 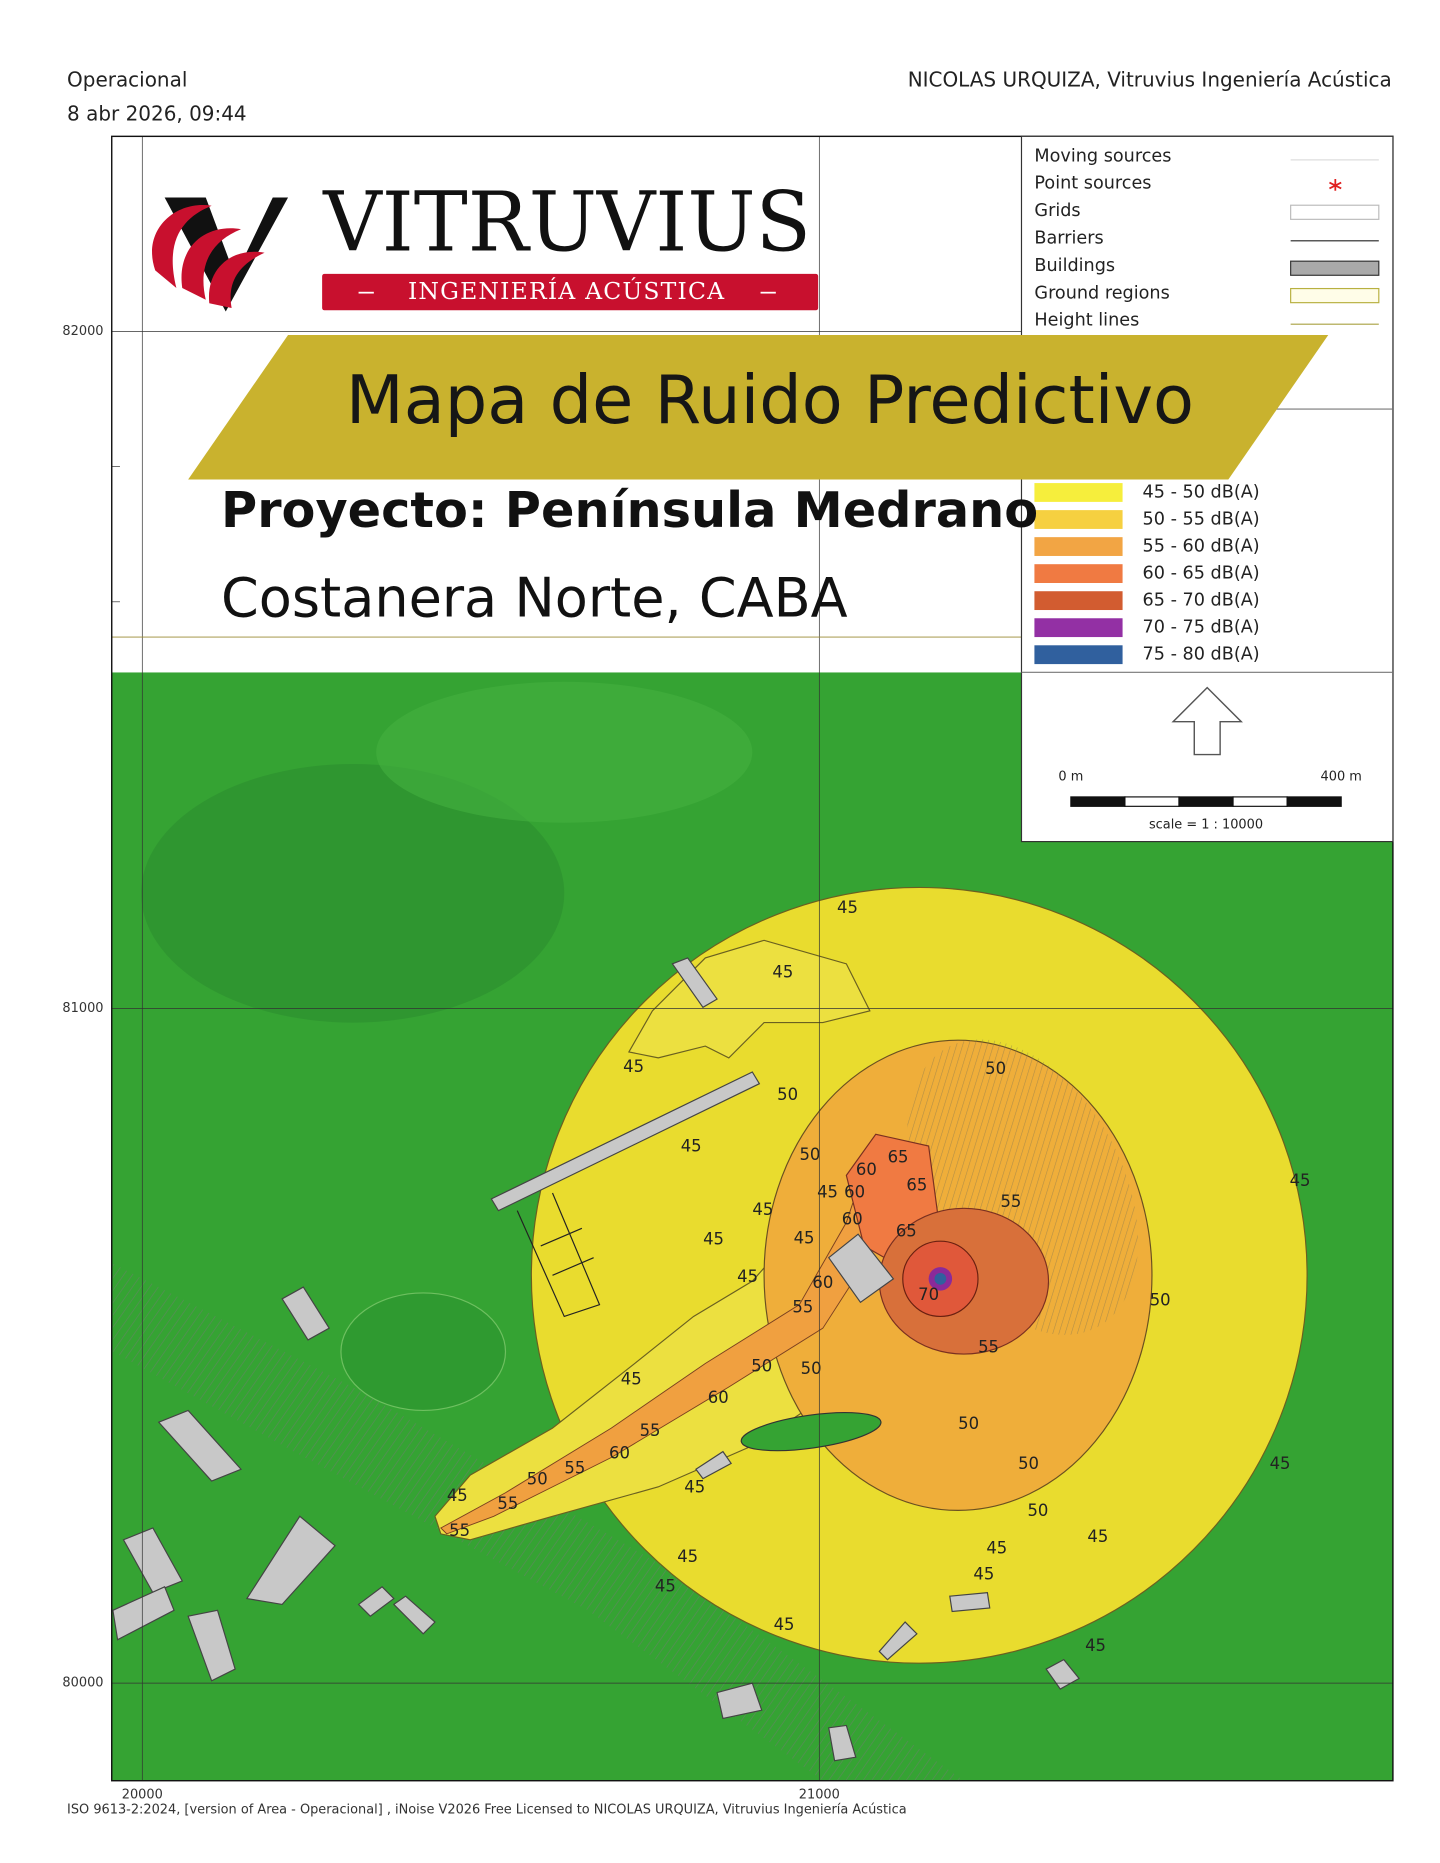 What do you see at coordinates (1057, 211) in the screenshot?
I see `legend-label: Grids` at bounding box center [1057, 211].